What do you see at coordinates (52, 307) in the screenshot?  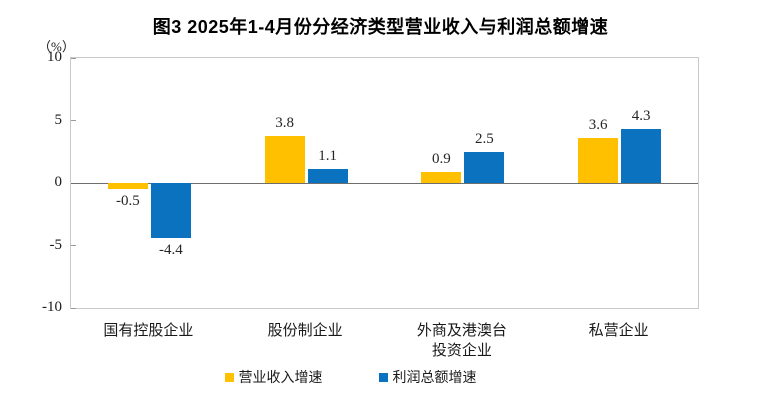 I see `y-tick-label: -10` at bounding box center [52, 307].